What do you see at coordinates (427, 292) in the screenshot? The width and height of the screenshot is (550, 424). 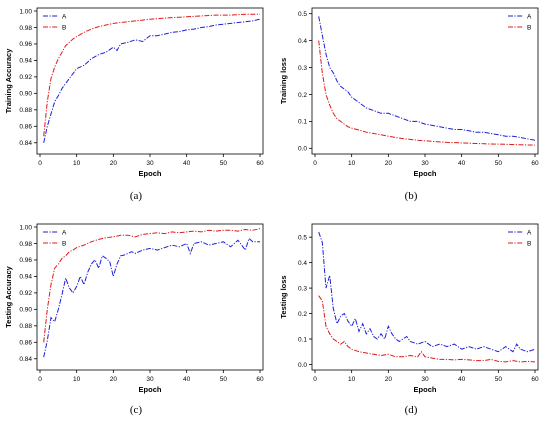 I see `series-line-d-A` at bounding box center [427, 292].